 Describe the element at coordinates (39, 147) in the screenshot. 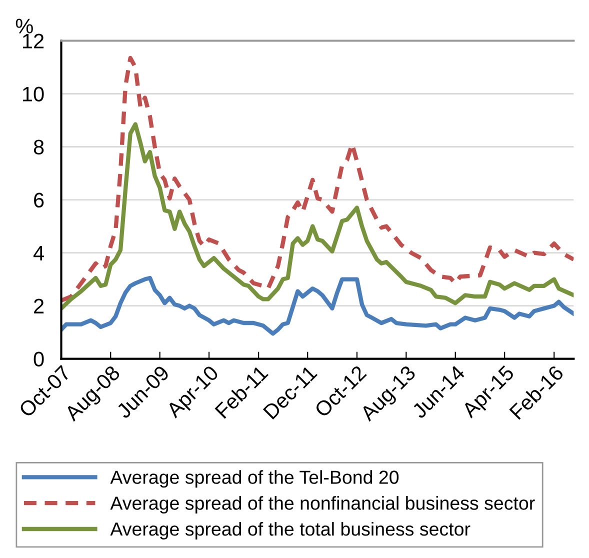

I see `y-tick-label: 8` at that location.